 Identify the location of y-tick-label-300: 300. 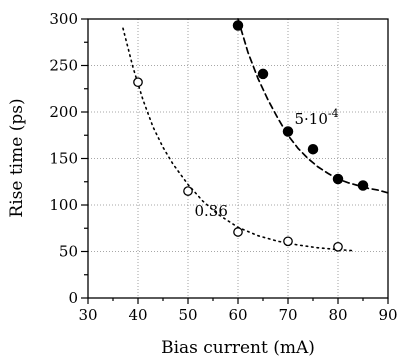
(63, 19).